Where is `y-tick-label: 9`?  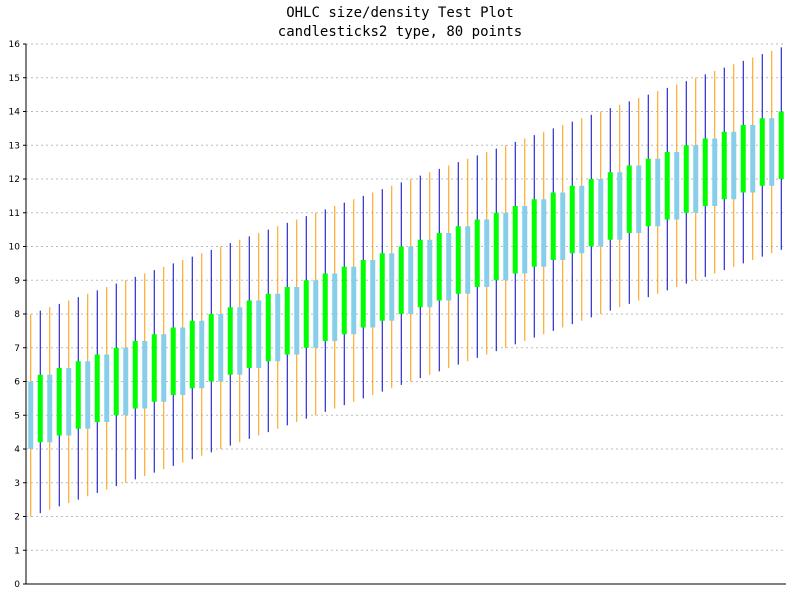
y-tick-label: 9 is located at coordinates (17, 281).